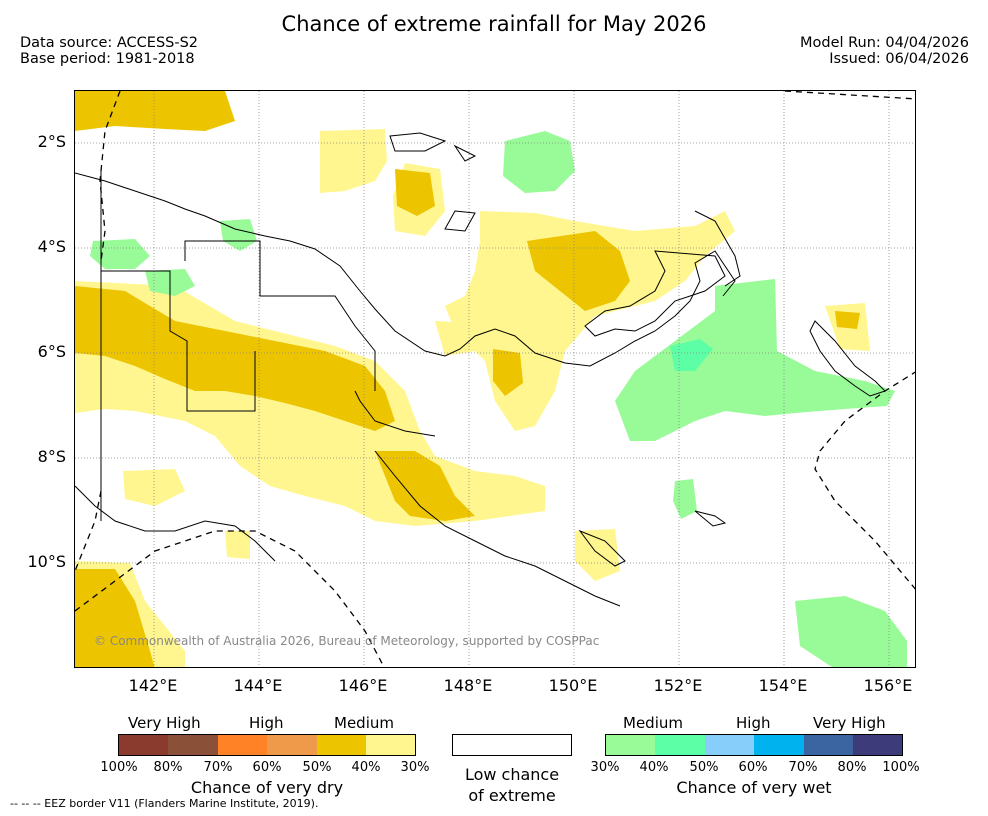 The width and height of the screenshot is (988, 816). Describe the element at coordinates (164, 723) in the screenshot. I see `dry-label-very-high: Very High` at that location.